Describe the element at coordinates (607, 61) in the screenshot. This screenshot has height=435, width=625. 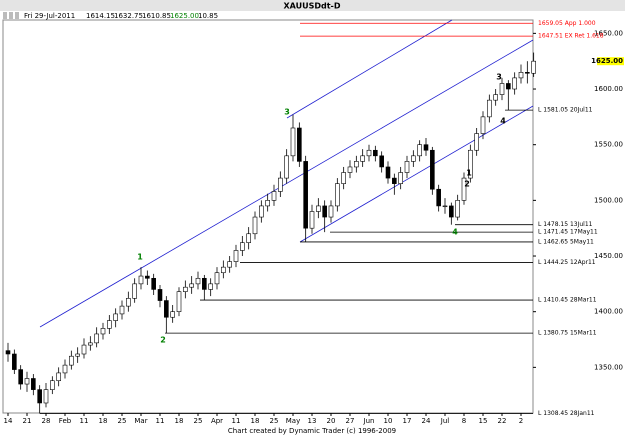
I see `price-tag-label: 1625.00` at that location.